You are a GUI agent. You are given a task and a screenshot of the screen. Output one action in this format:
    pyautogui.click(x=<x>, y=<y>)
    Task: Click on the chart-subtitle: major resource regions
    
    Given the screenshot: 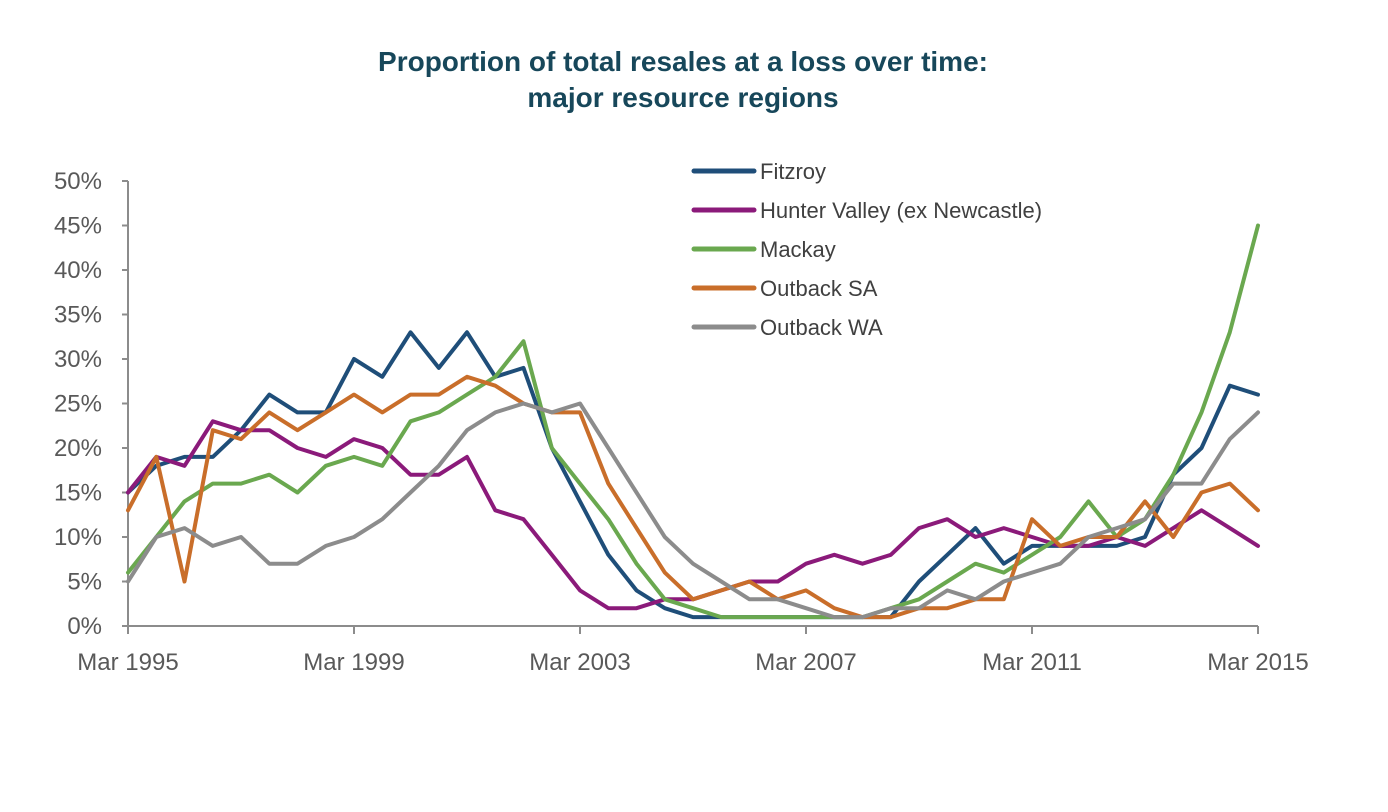 What is the action you would take?
    pyautogui.click(x=683, y=97)
    